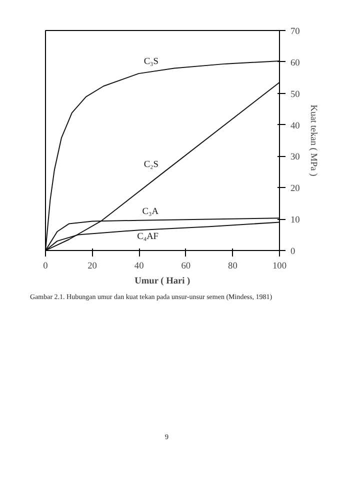  I want to click on x-tick-label: 100, so click(279, 267).